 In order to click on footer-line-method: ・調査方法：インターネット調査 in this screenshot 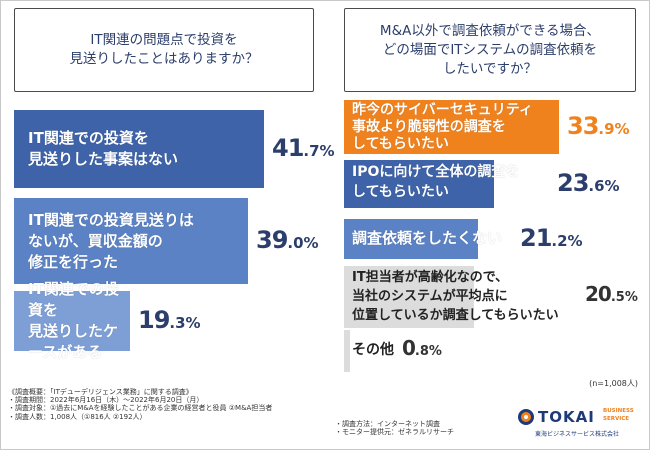, I will do `click(387, 424)`.